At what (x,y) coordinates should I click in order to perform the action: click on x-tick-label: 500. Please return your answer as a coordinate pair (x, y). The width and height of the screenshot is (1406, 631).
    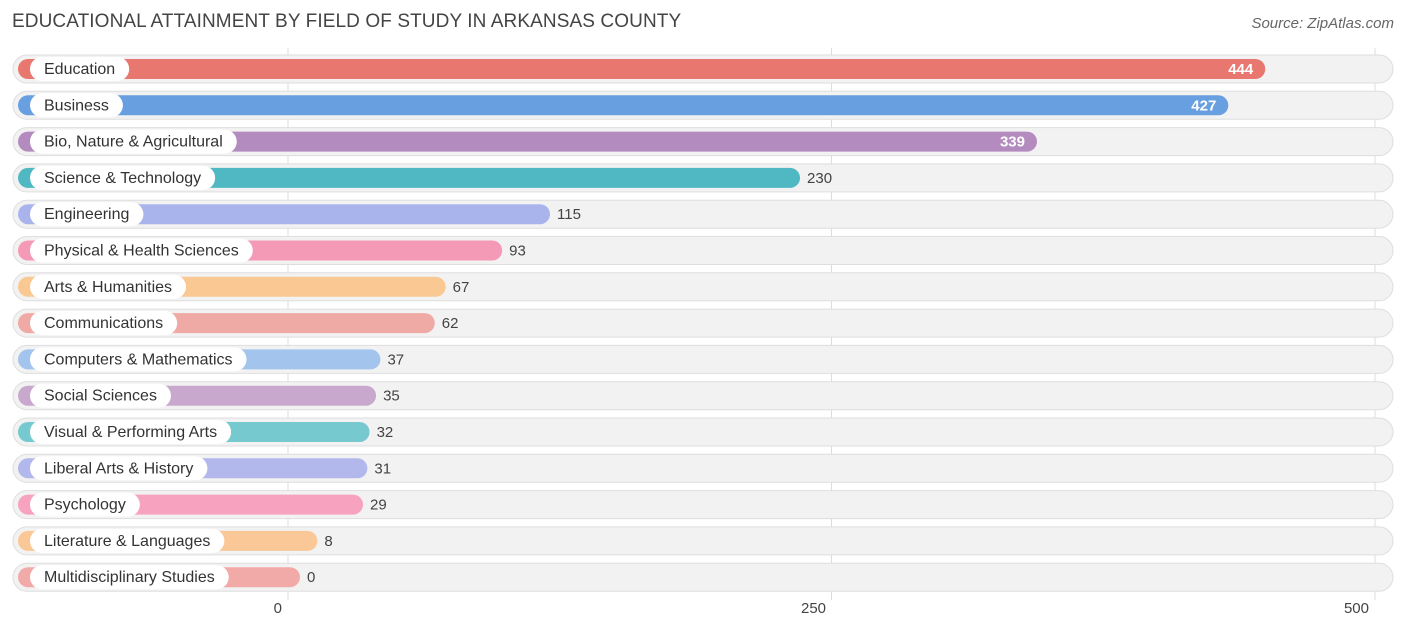
    Looking at the image, I should click on (1356, 608).